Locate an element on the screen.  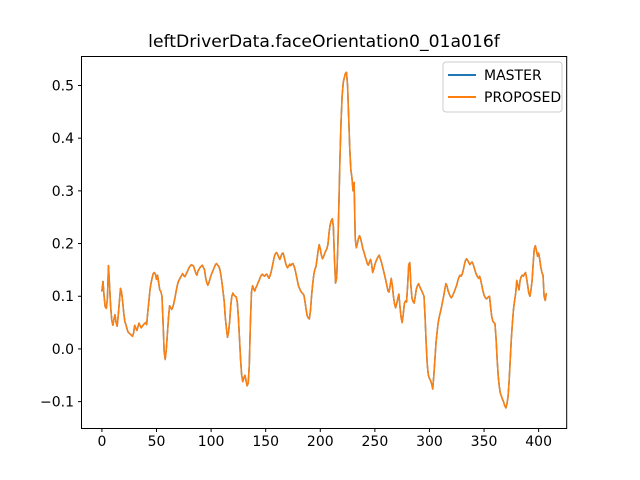
x-tick-label: 300 is located at coordinates (429, 442).